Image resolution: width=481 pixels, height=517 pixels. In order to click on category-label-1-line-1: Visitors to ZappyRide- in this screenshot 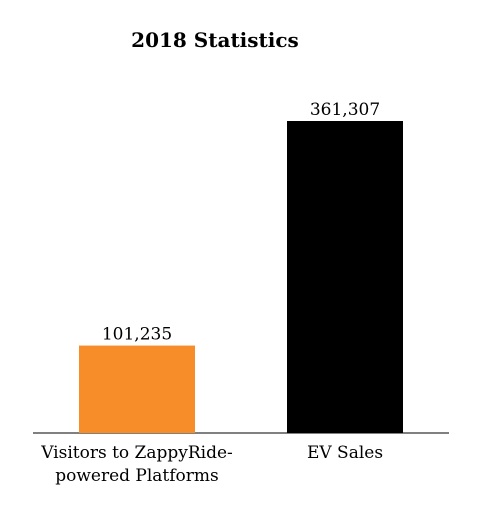, I will do `click(136, 453)`.